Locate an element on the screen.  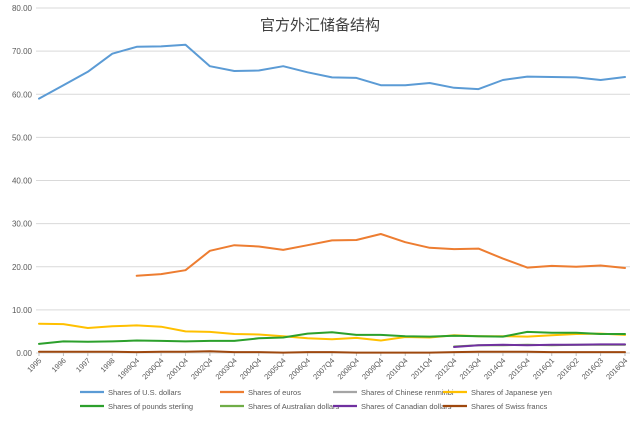
x-tick-label: 2007Q4 is located at coordinates (323, 368).